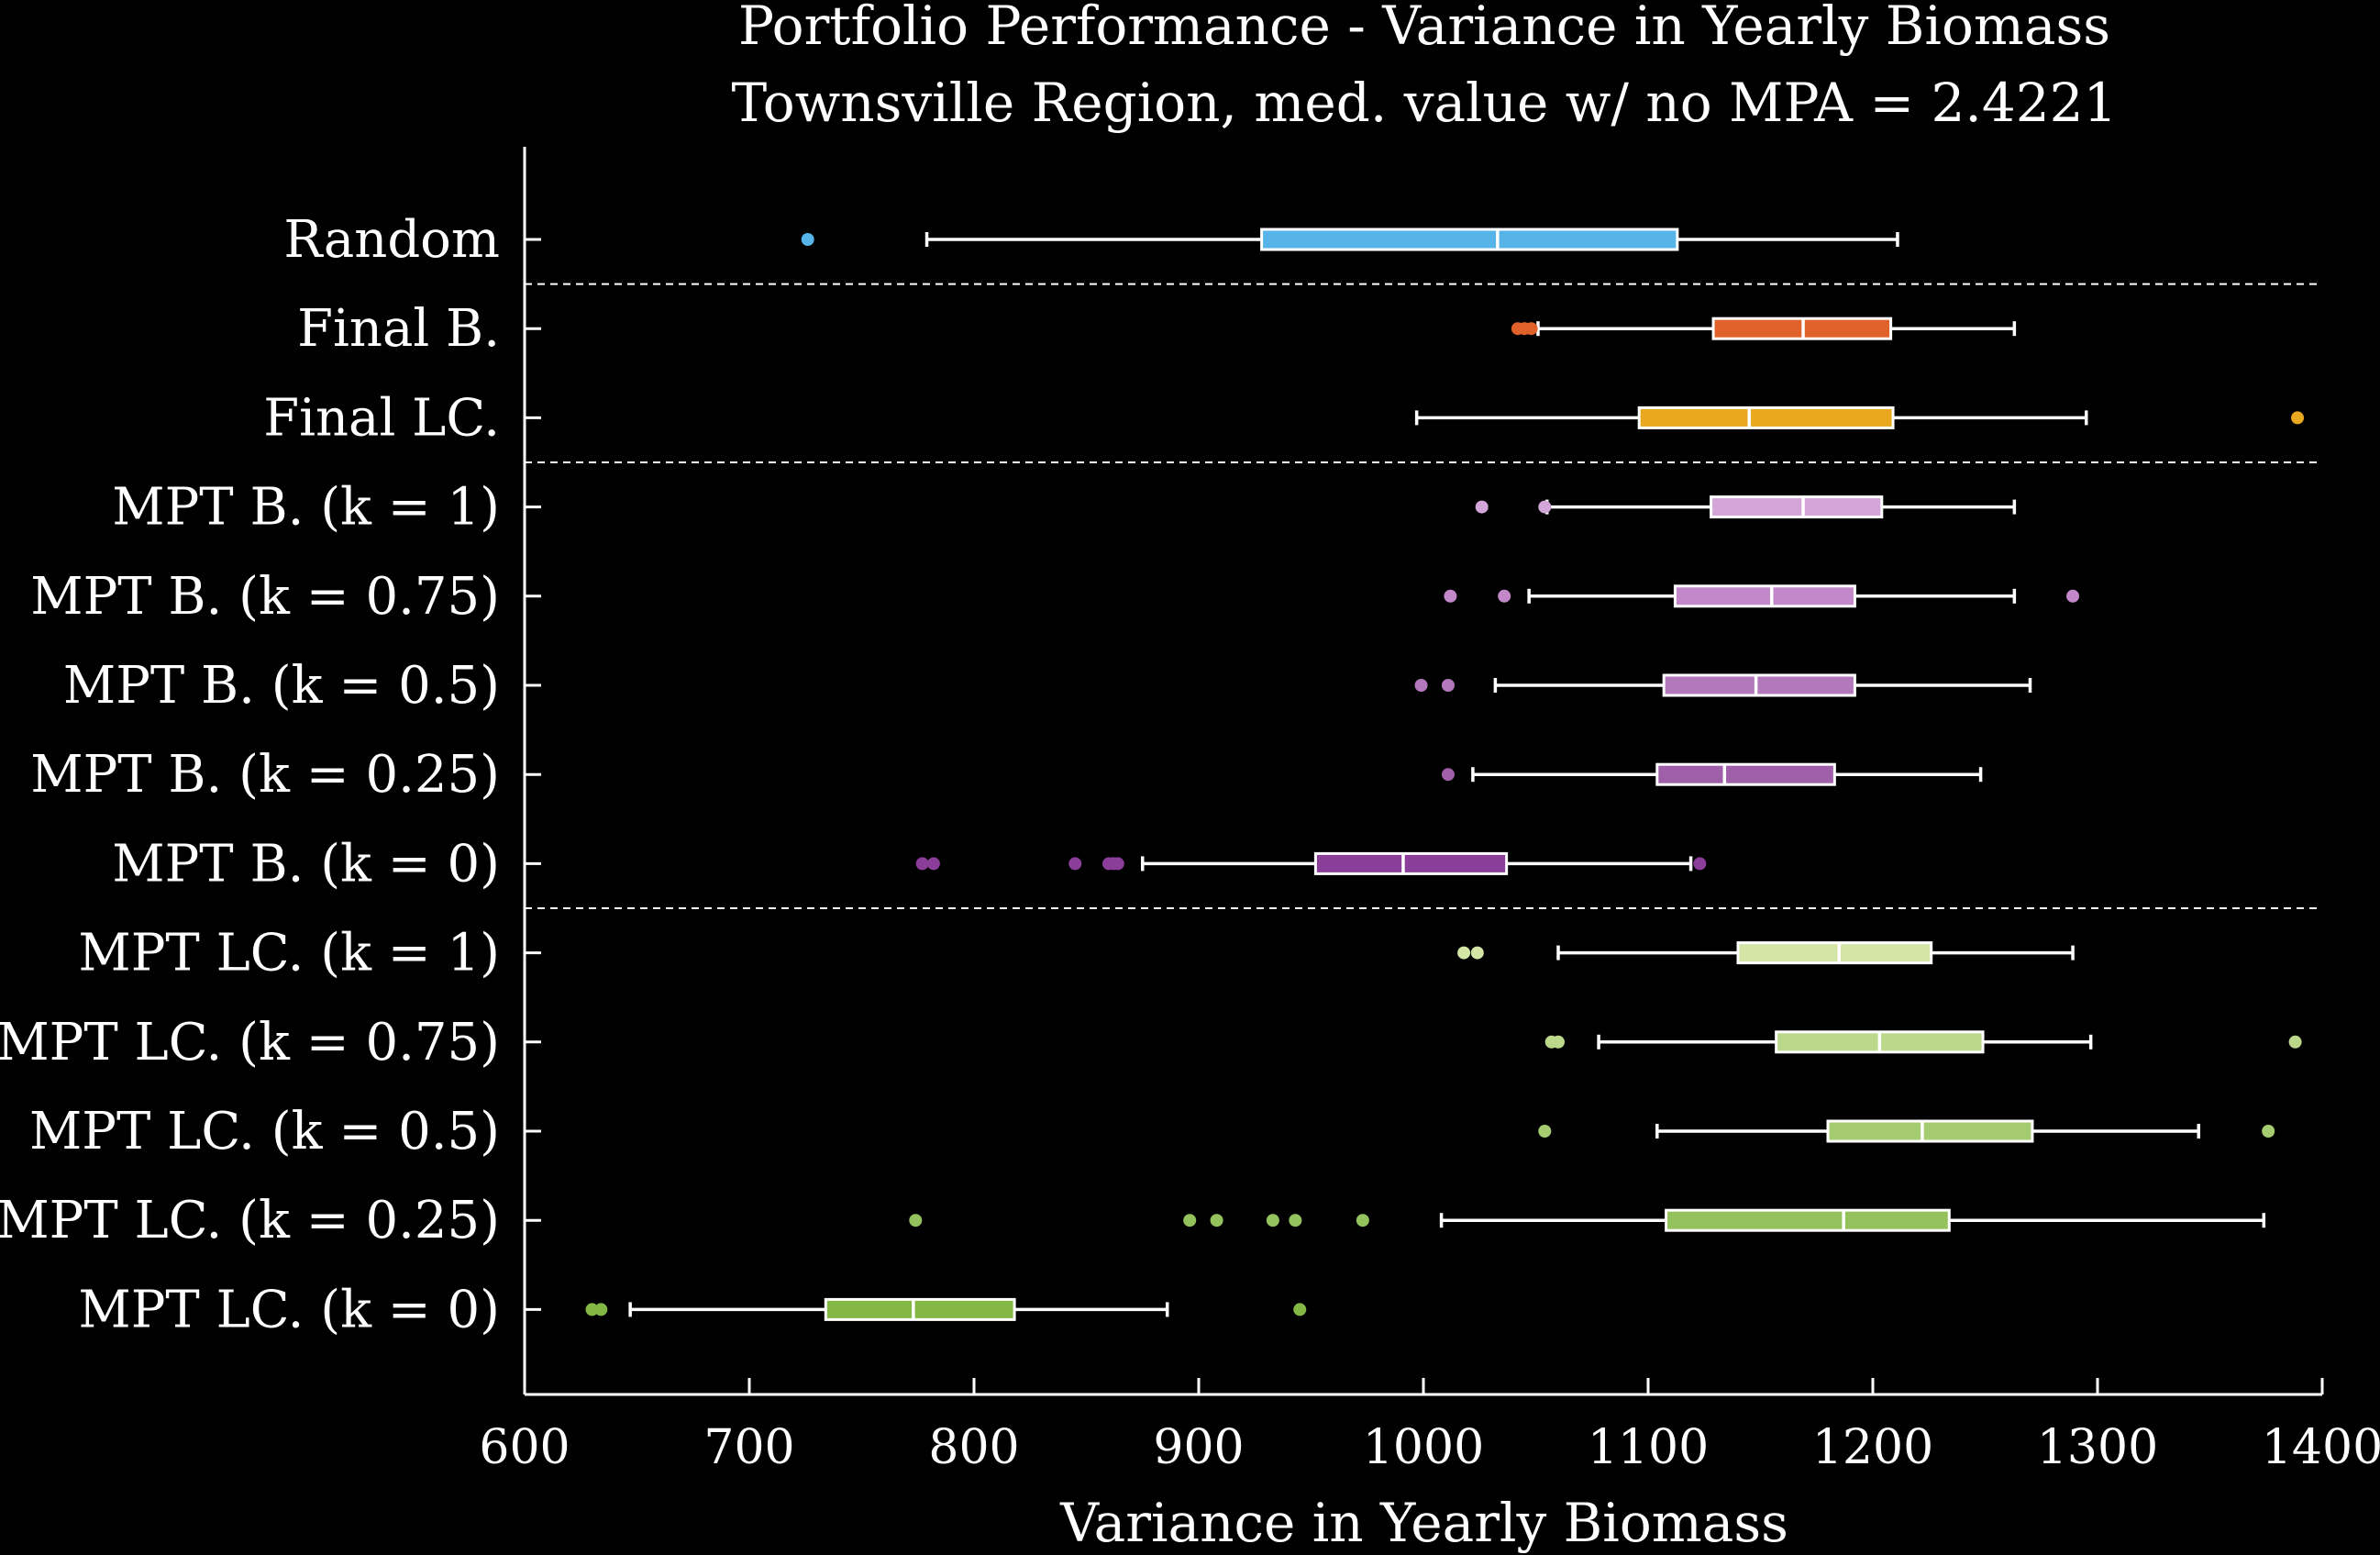 This screenshot has width=2380, height=1555. I want to click on x-tick-label: 1200, so click(1872, 1447).